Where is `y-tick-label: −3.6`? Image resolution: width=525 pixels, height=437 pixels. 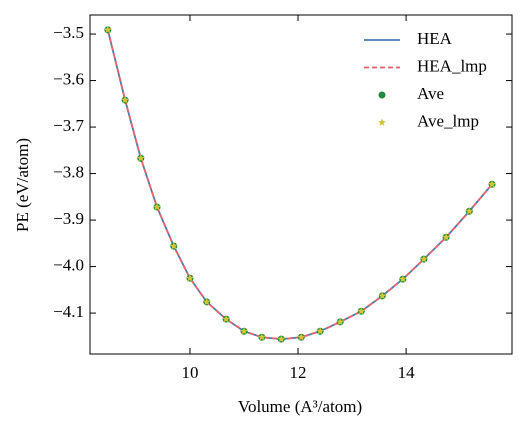 y-tick-label: −3.6 is located at coordinates (68, 78).